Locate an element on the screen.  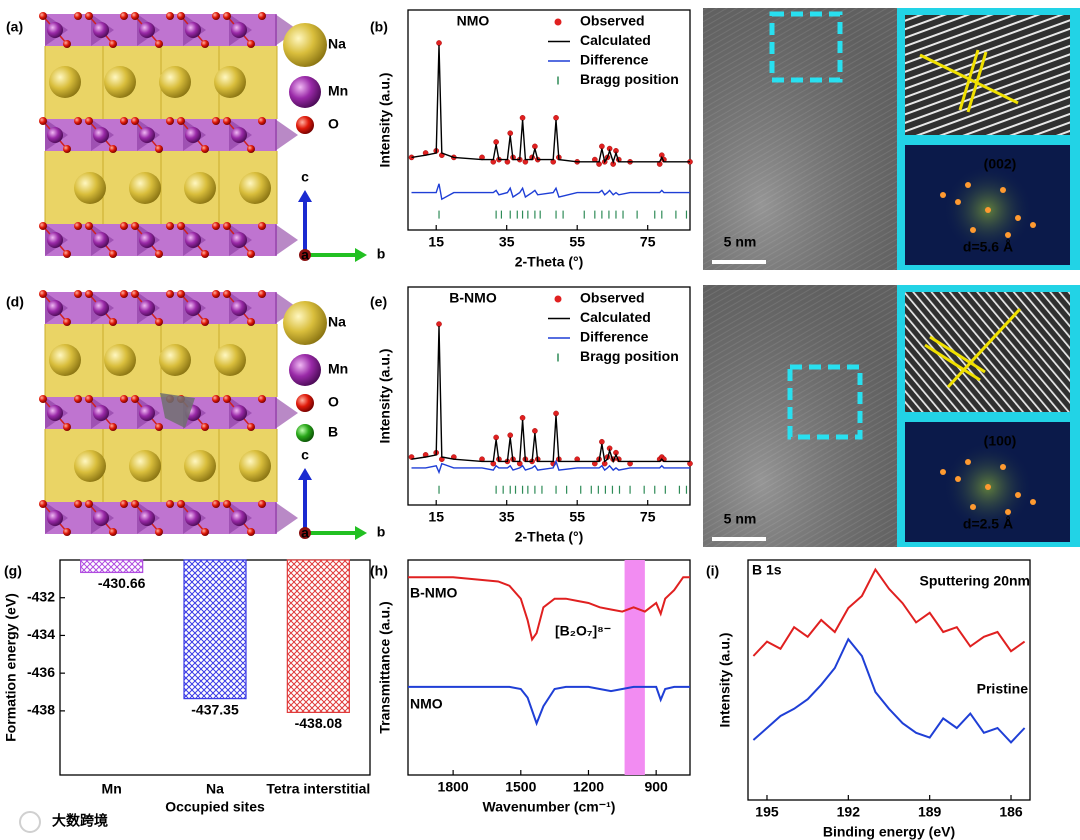
value-label: -438.08 is located at coordinates (319, 723).